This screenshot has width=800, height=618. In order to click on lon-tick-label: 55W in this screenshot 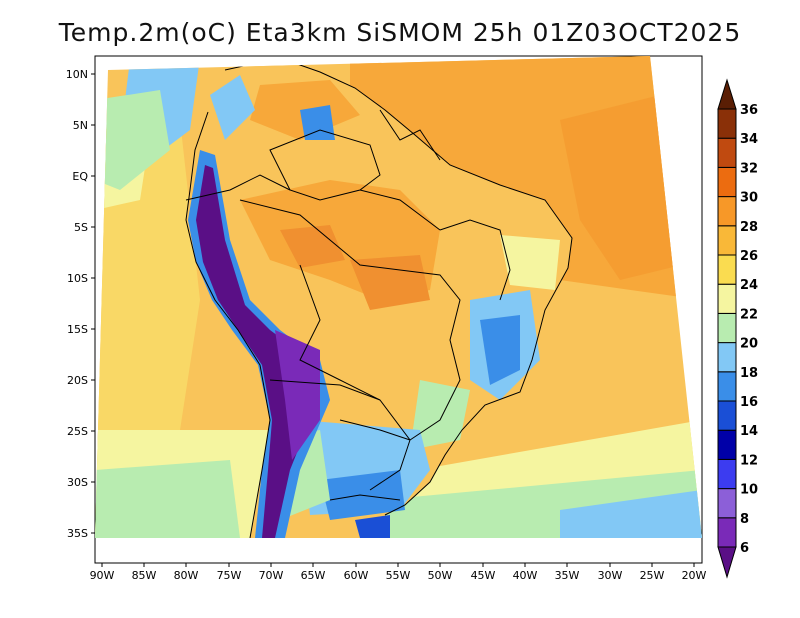, I will do `click(398, 575)`.